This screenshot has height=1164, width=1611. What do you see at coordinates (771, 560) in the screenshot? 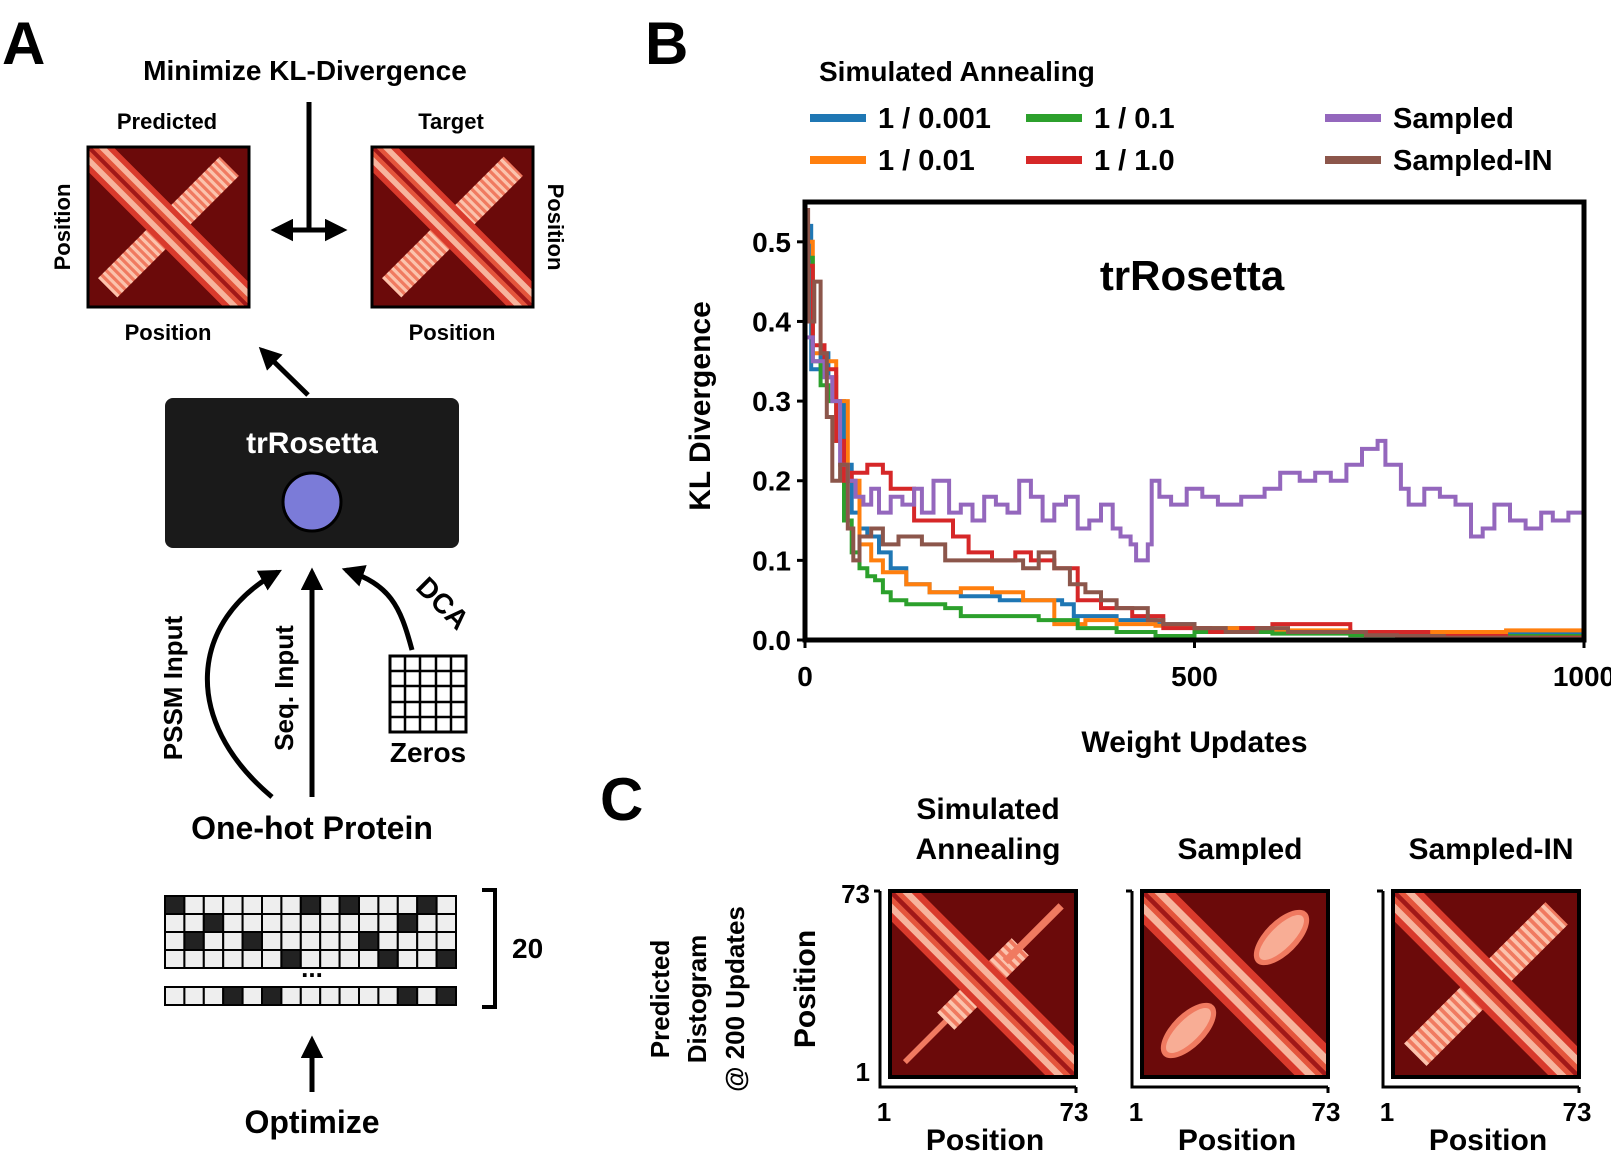
I see `y-tick-label: 0.1` at bounding box center [771, 560].